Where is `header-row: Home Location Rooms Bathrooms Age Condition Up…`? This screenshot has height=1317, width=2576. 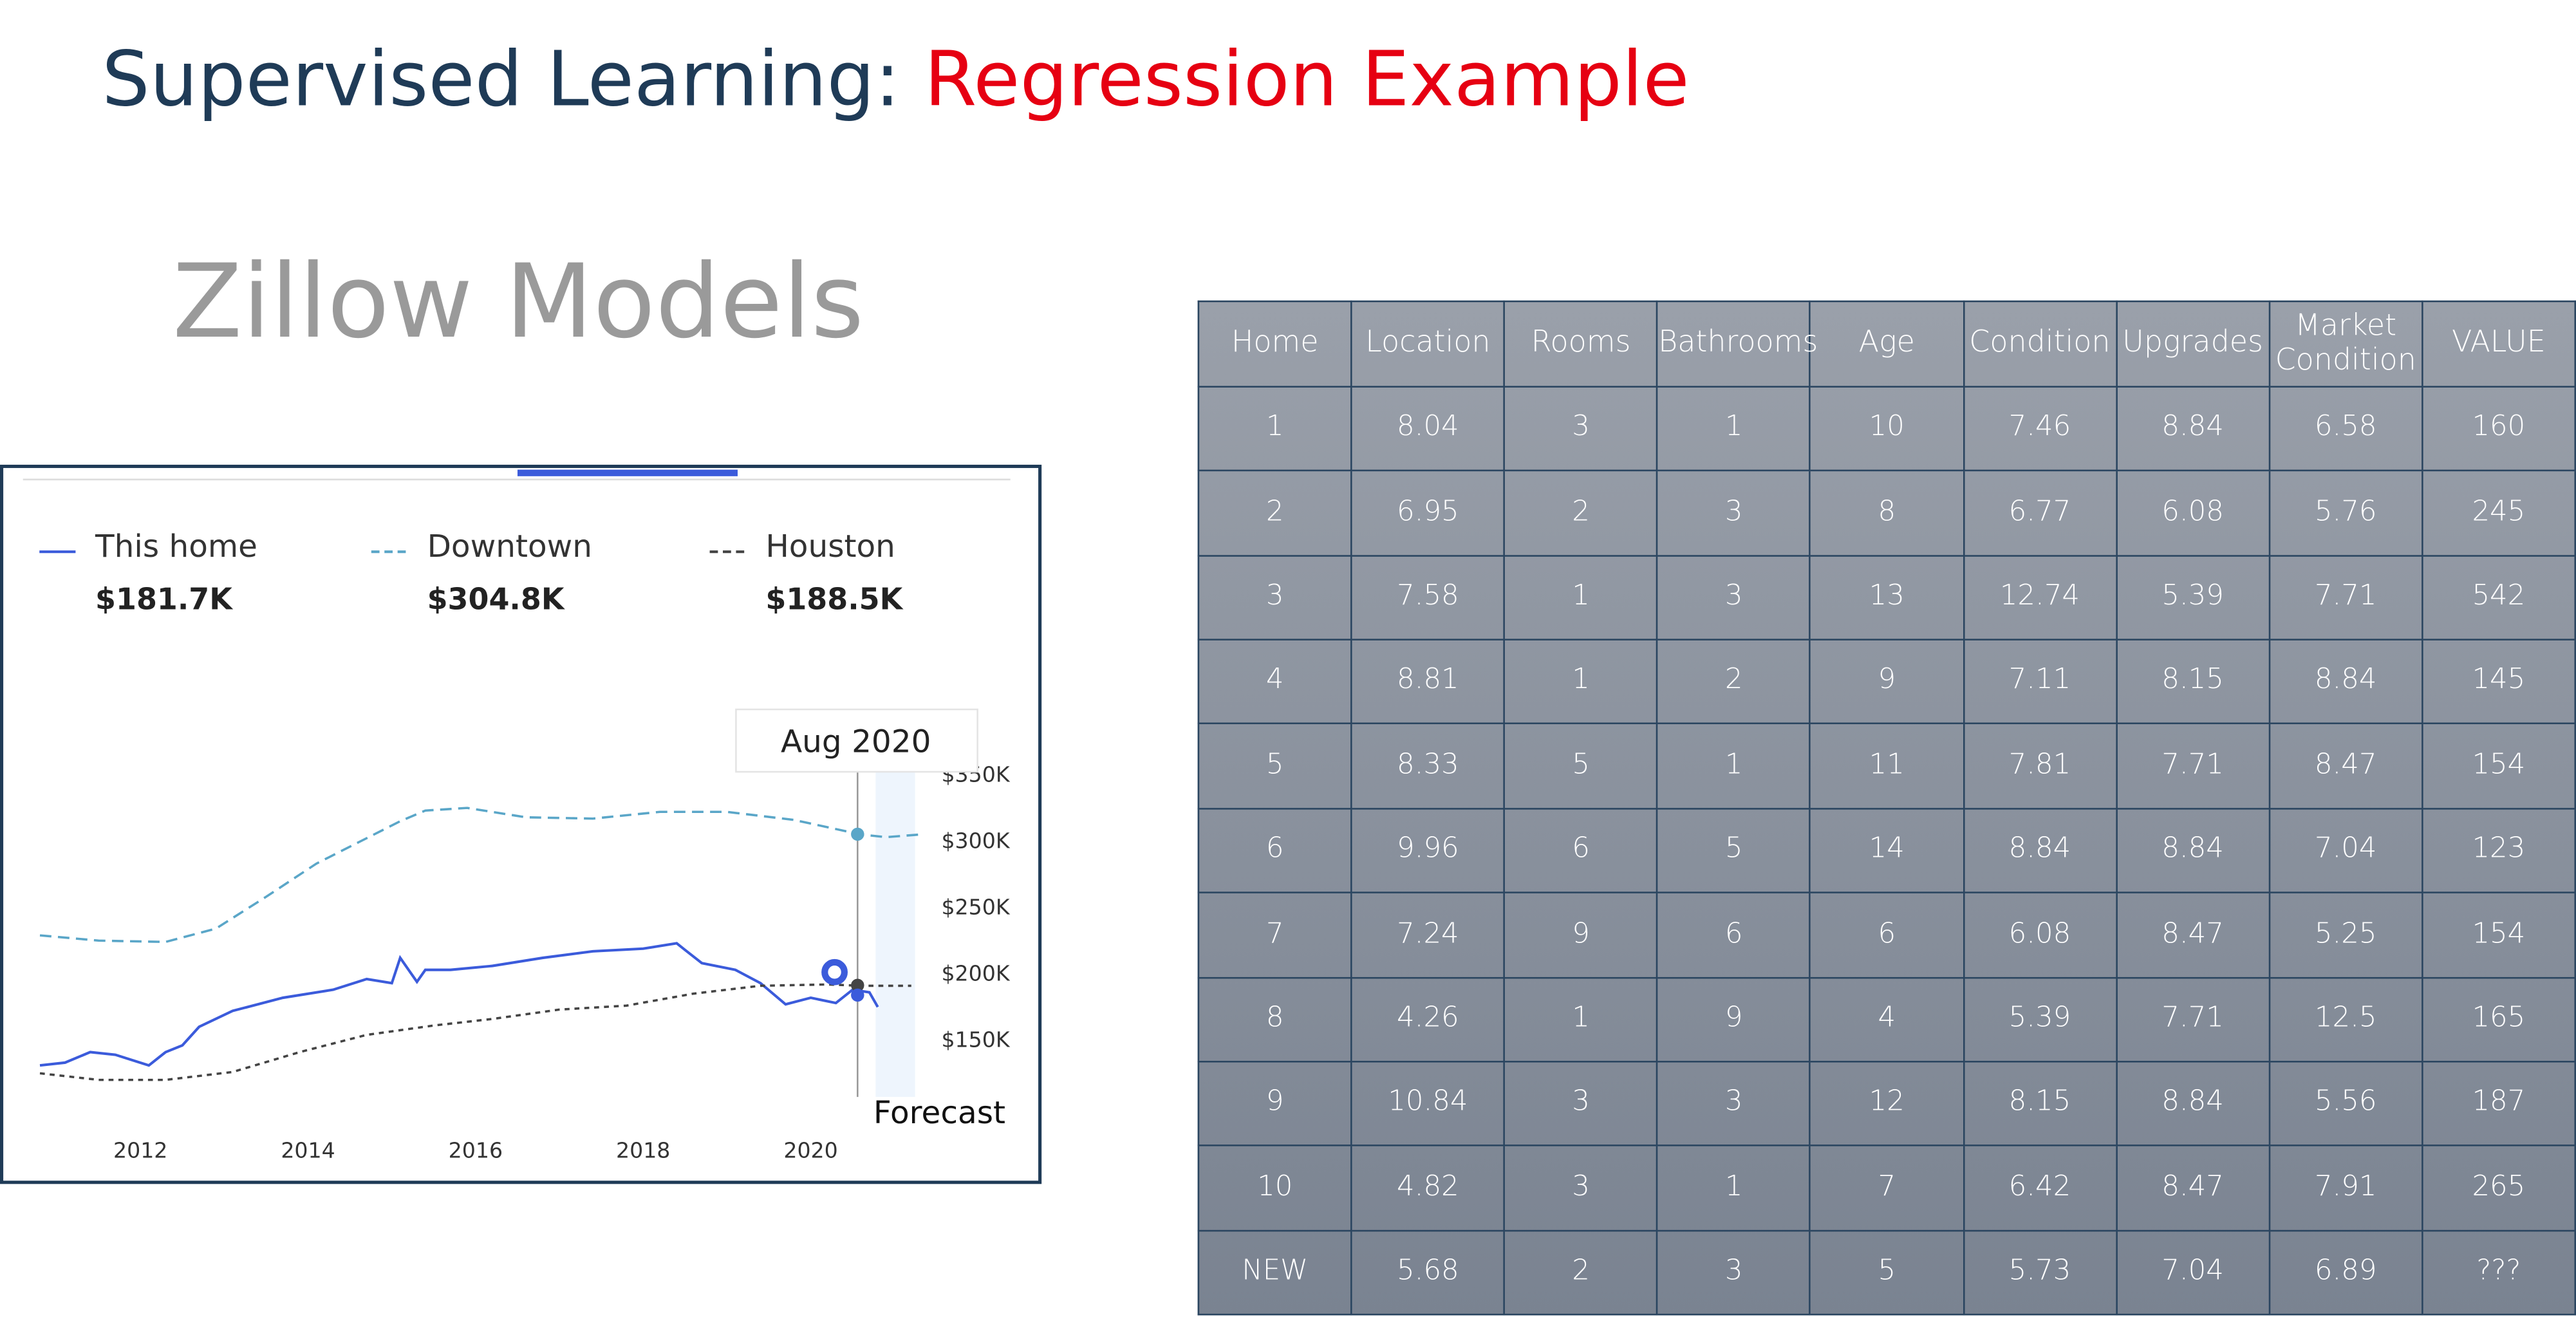
header-row: Home Location Rooms Bathrooms Age Condition Up… is located at coordinates (1886, 344).